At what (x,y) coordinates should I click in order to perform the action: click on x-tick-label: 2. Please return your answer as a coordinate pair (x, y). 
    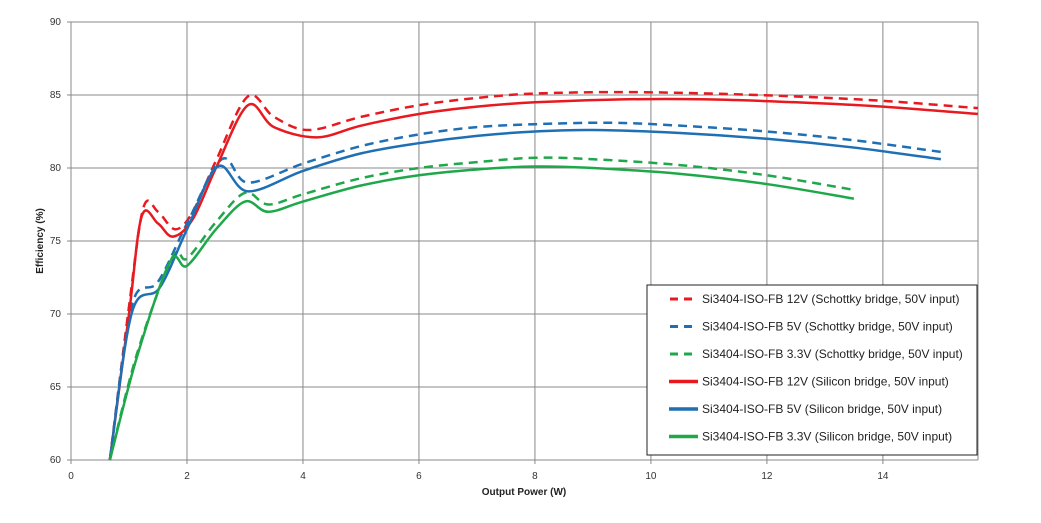
    Looking at the image, I should click on (187, 476).